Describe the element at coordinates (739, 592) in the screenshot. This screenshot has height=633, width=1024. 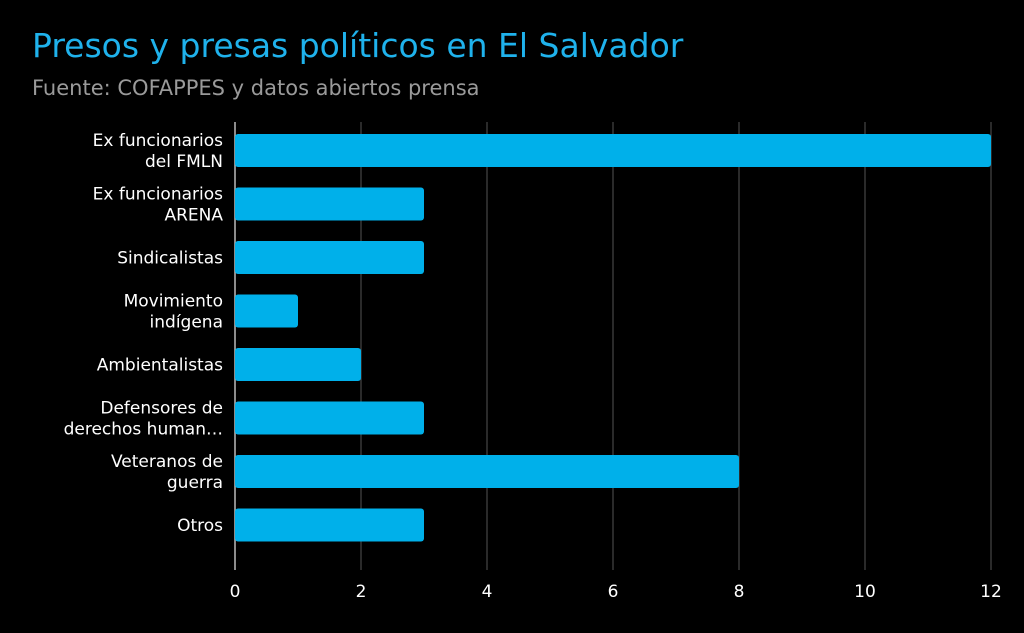
I see `x-tick-label: 8` at that location.